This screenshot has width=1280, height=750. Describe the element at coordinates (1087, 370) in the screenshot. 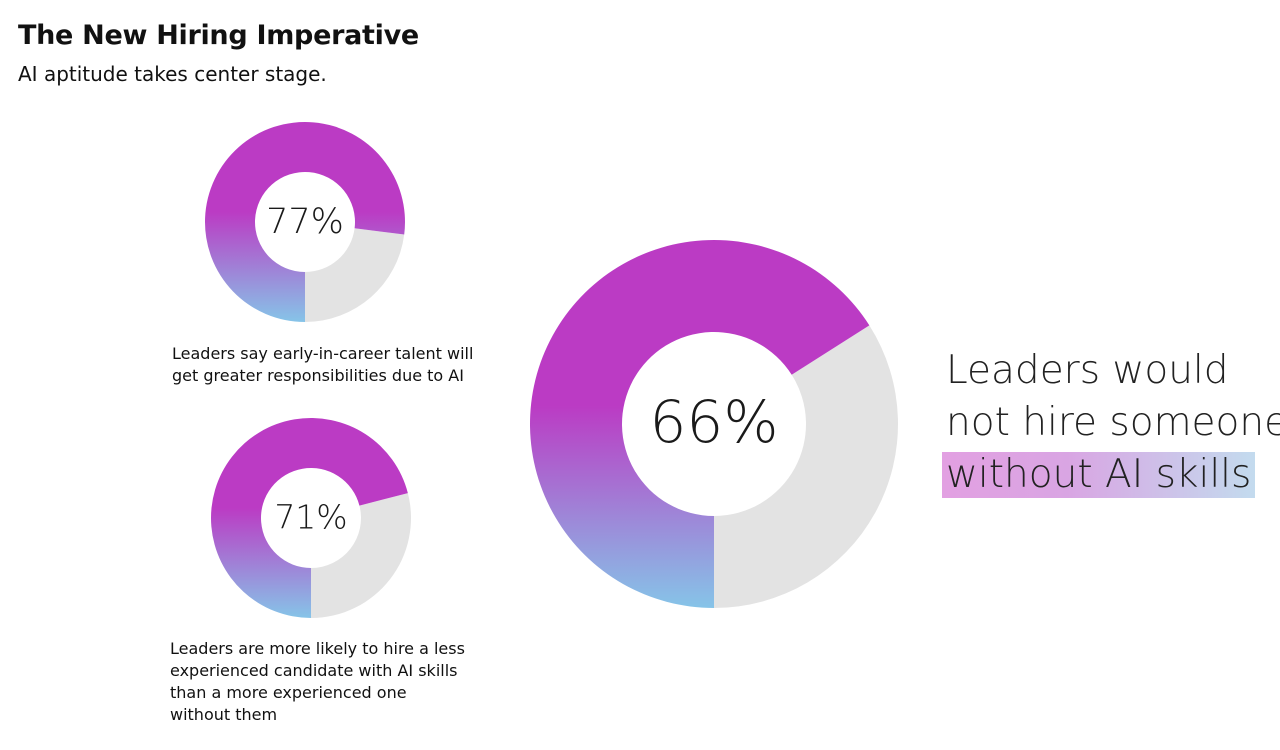

I see `headline-line: Leaders would` at that location.